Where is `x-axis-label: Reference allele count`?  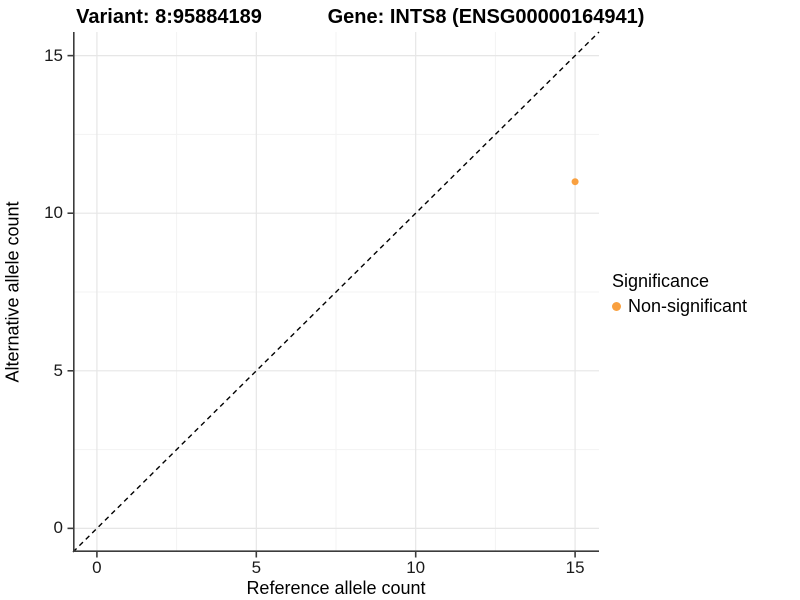 x-axis-label: Reference allele count is located at coordinates (336, 588).